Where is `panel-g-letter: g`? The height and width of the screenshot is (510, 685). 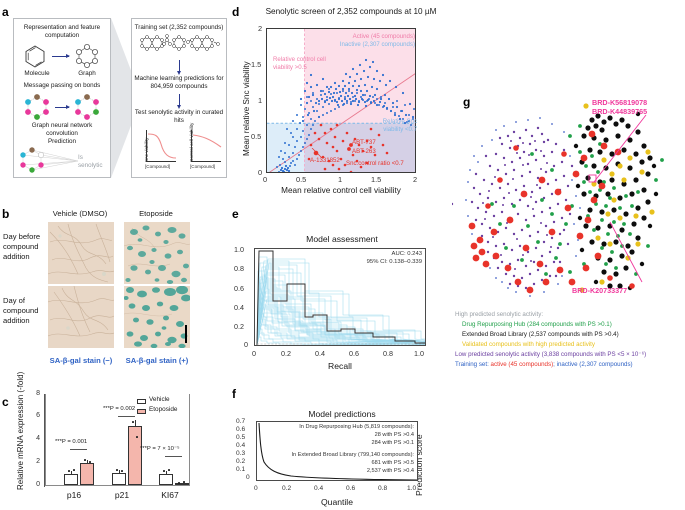 panel-g-letter: g is located at coordinates (467, 102).